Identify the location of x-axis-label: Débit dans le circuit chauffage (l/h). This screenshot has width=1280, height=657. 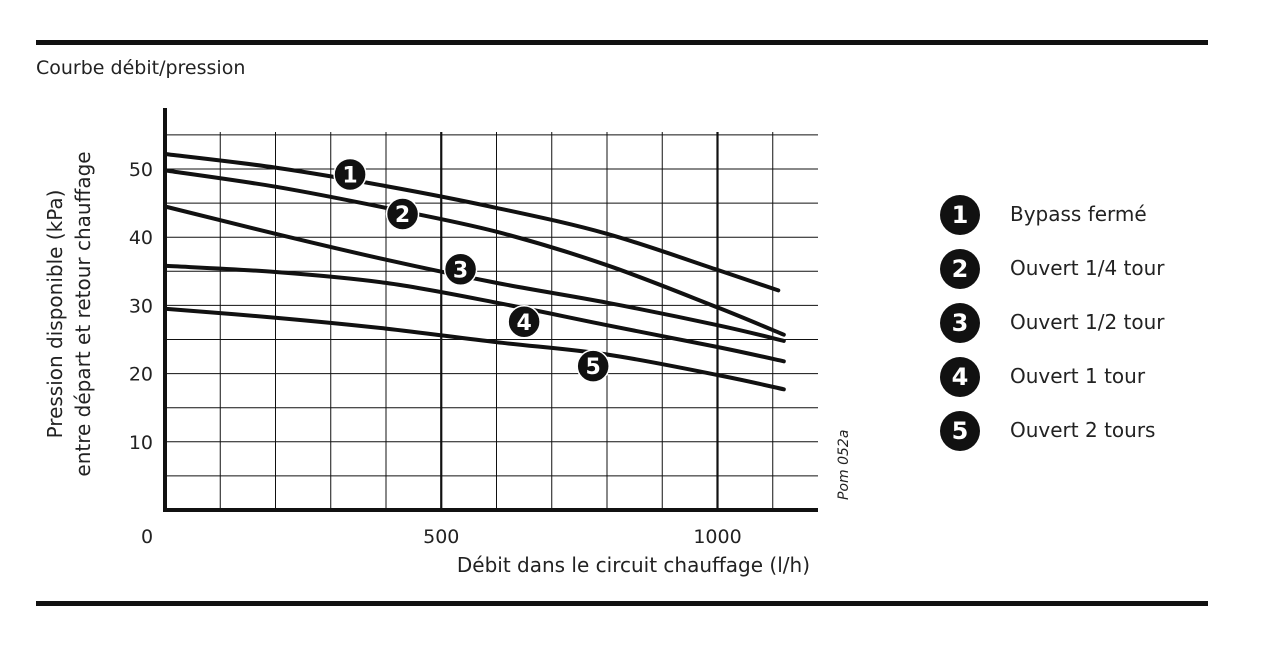
(633, 565).